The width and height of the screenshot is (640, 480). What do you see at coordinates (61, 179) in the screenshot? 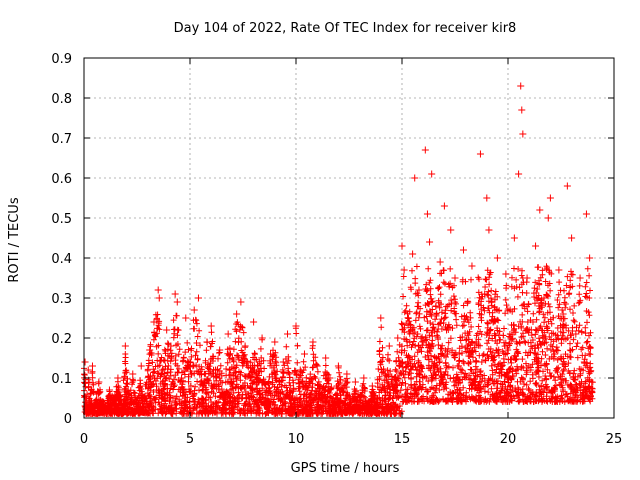
I see `y-tick-label: 0.6` at bounding box center [61, 179].